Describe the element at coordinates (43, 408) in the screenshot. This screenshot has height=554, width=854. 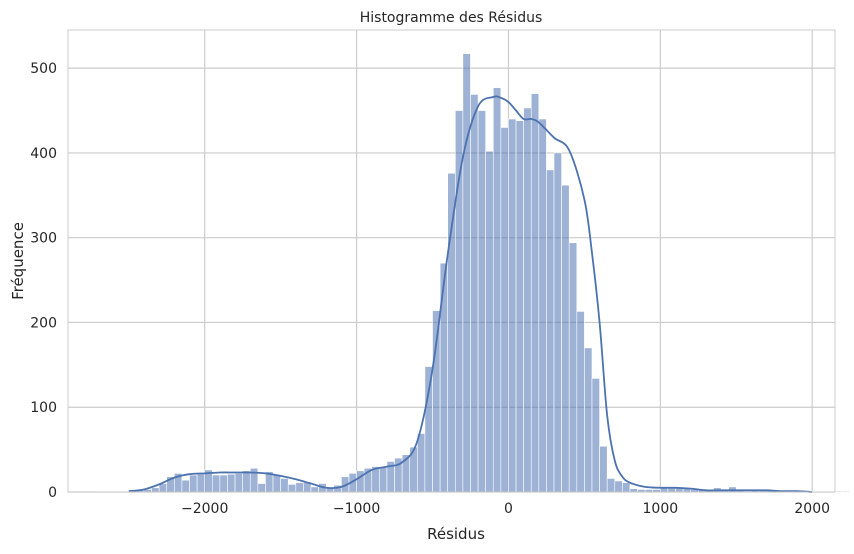
I see `y-tick-label: 100` at that location.